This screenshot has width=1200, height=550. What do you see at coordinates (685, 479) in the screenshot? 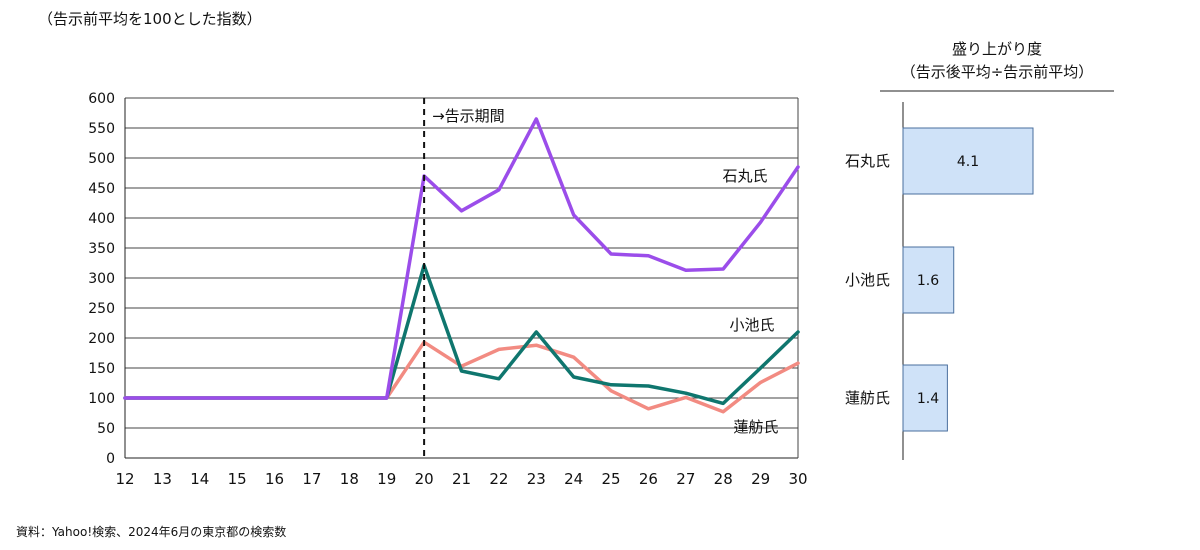
I see `x-tick-label: 27` at bounding box center [685, 479].